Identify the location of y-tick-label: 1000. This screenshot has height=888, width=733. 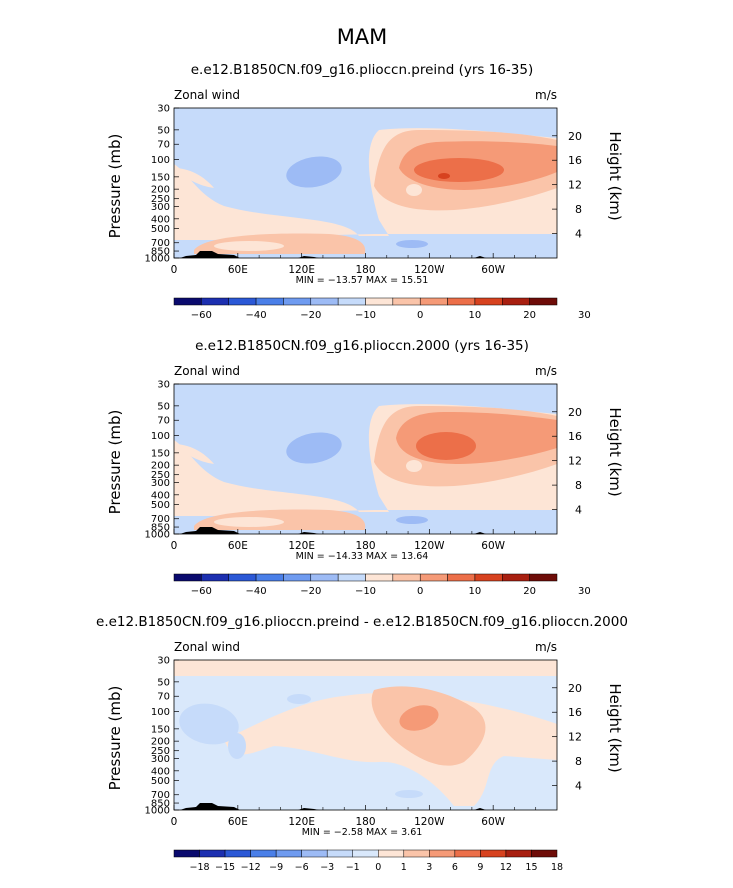
(157, 259).